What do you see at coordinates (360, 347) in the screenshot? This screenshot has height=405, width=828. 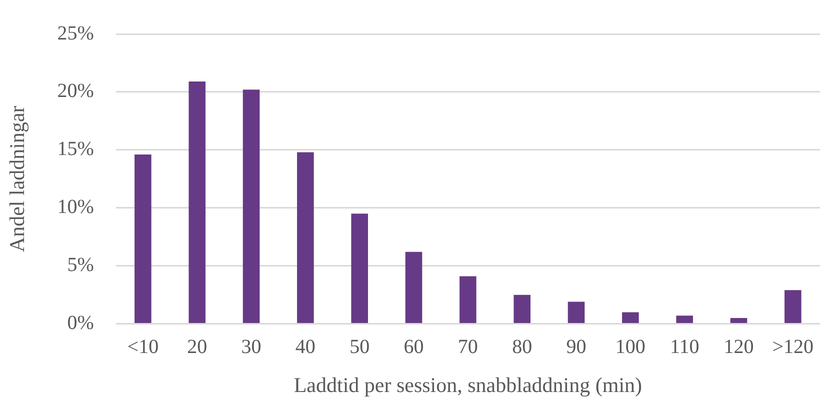 I see `x-tick-label: 50` at bounding box center [360, 347].